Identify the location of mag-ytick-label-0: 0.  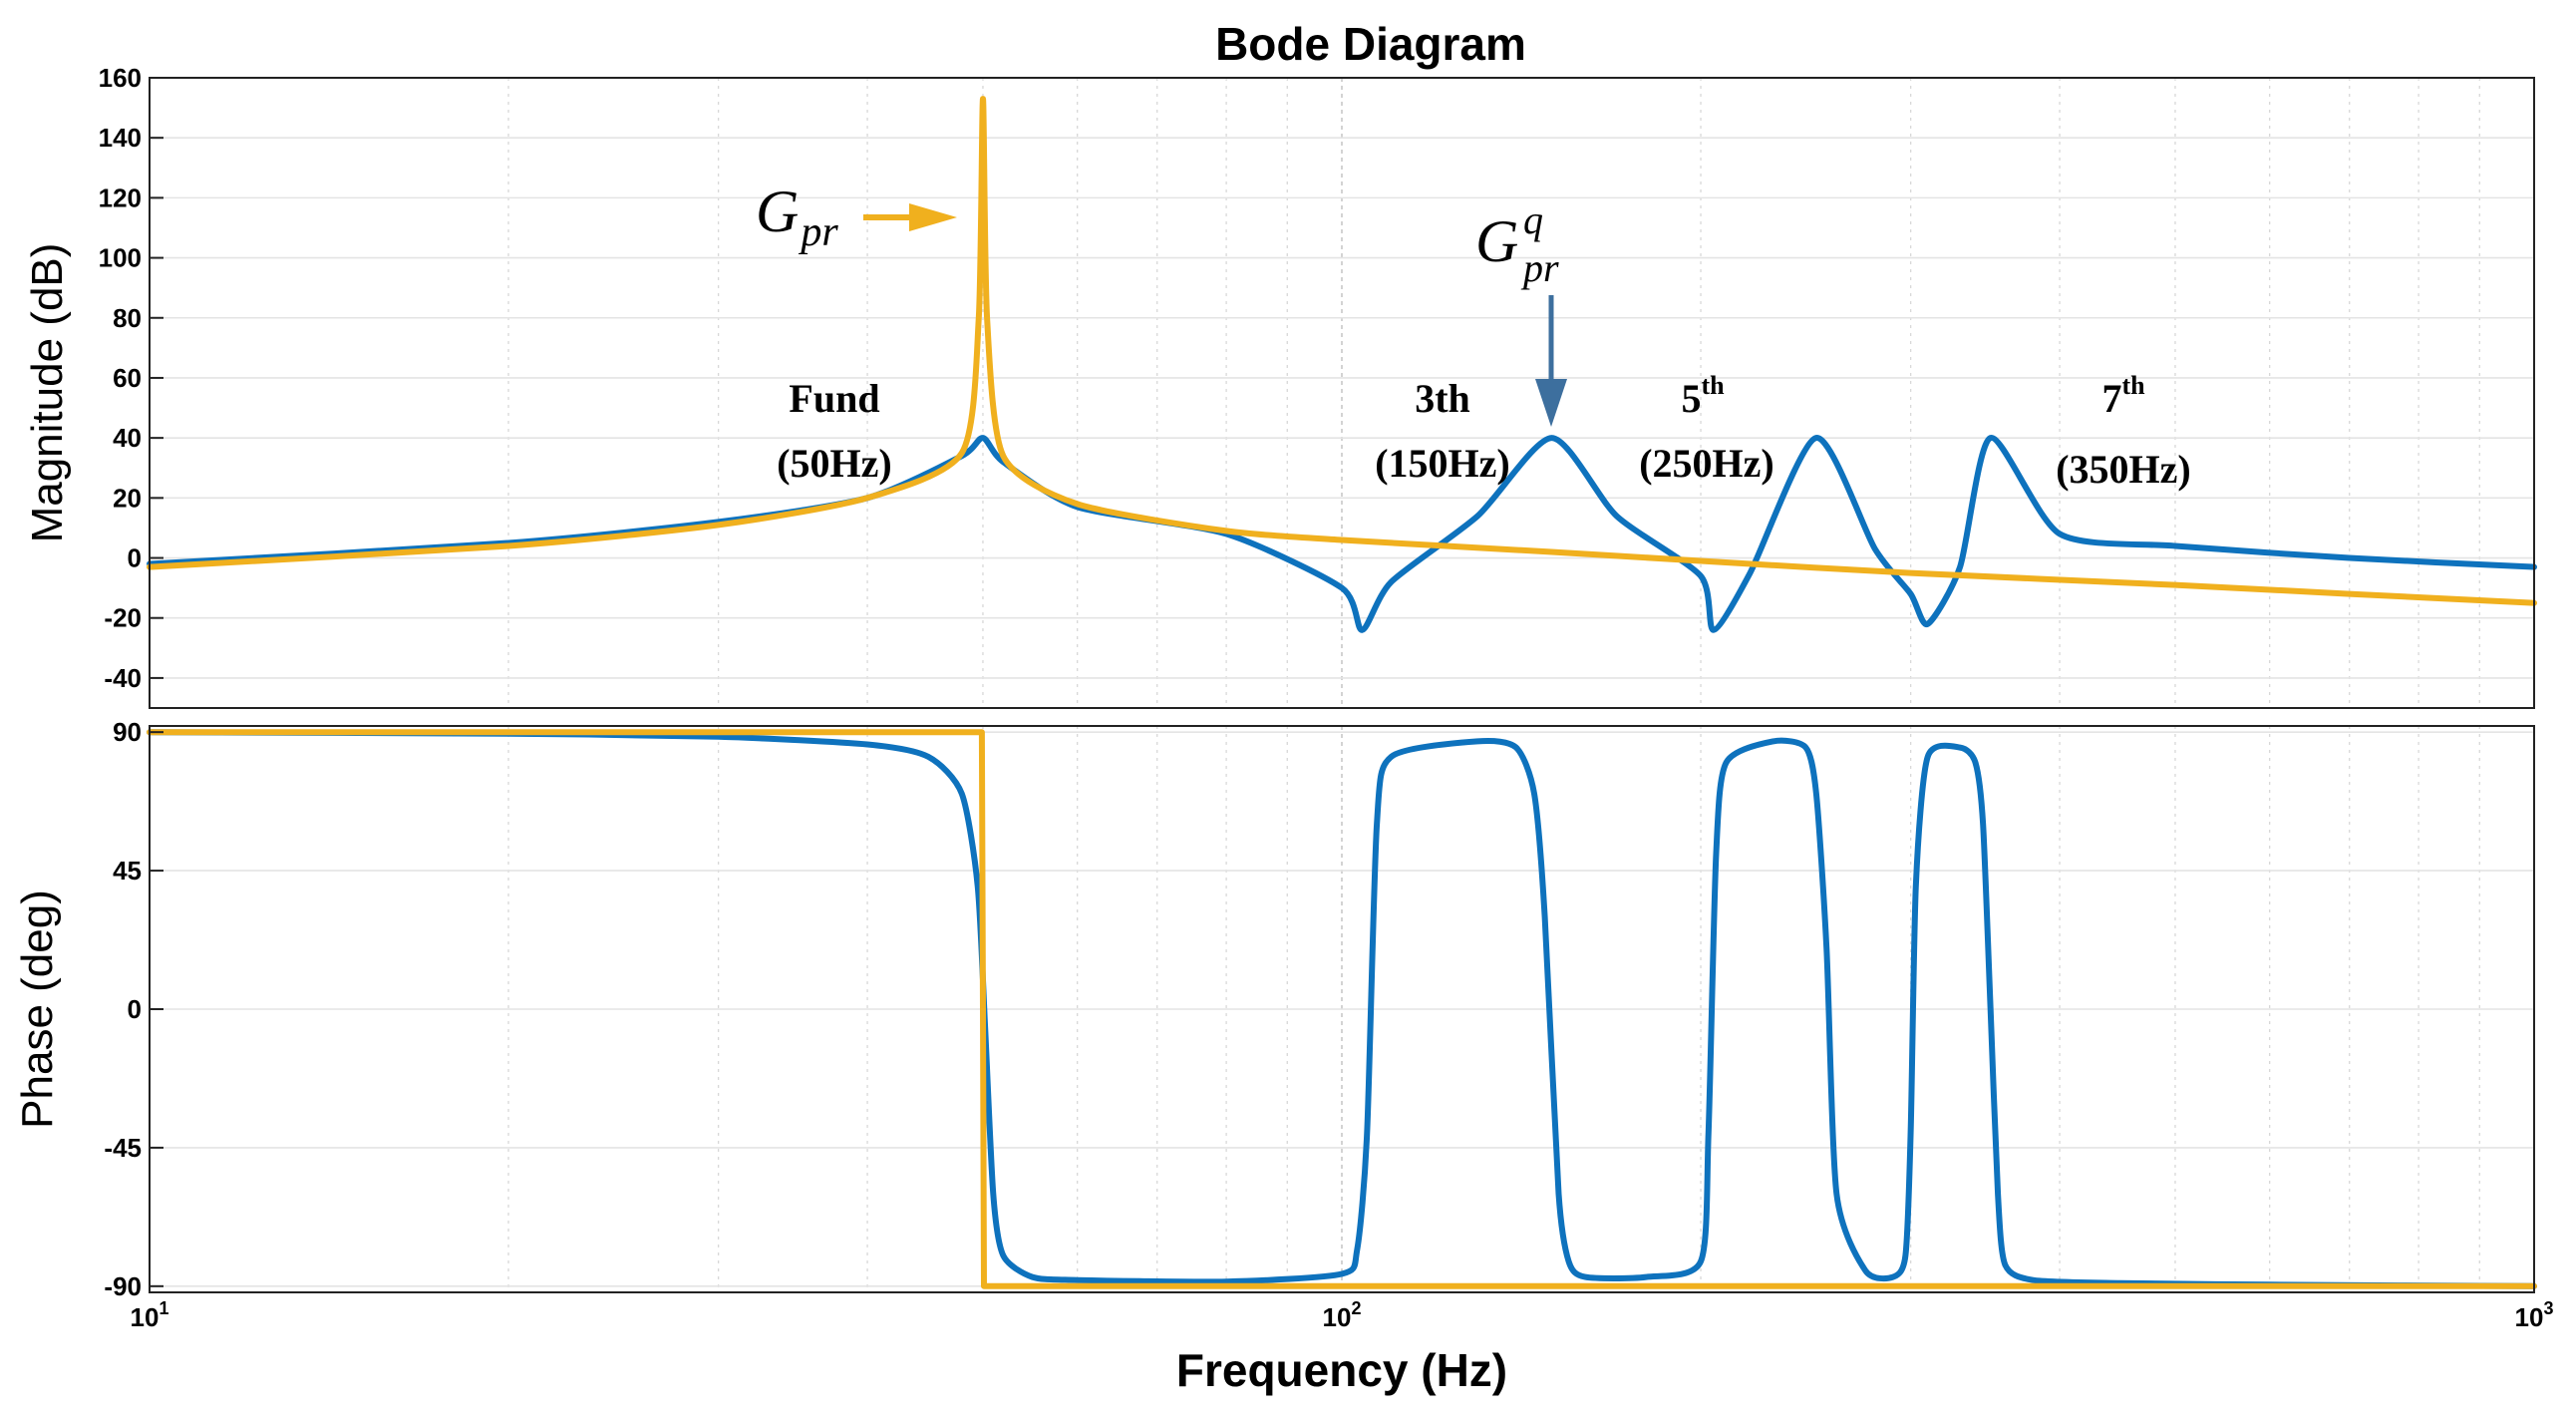
(135, 558).